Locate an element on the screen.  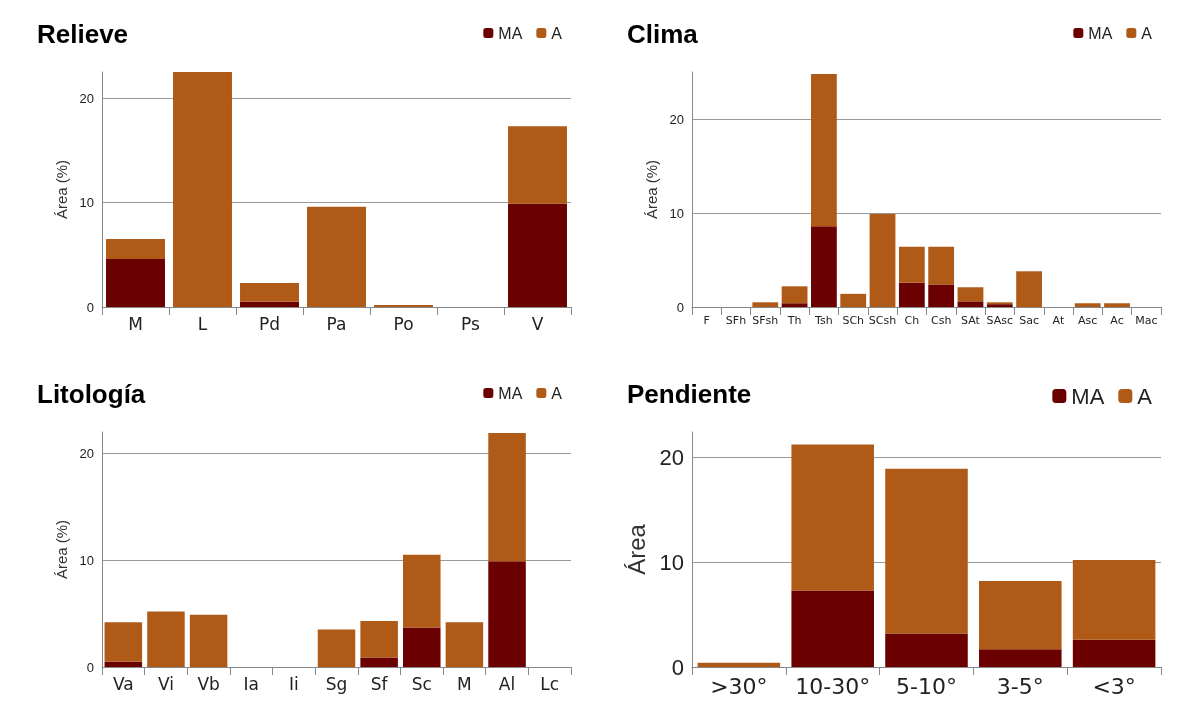
chart-title: Clima is located at coordinates (663, 34).